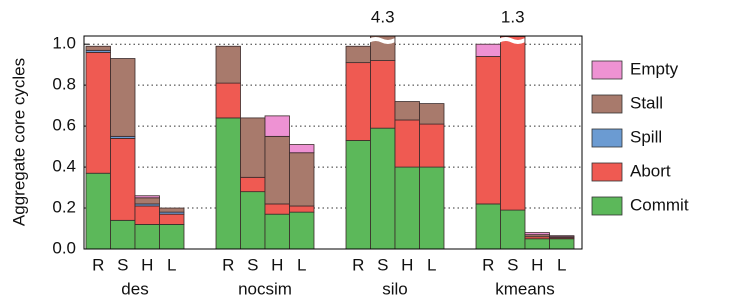  Describe the element at coordinates (513, 16) in the screenshot. I see `clipped-total-label: 1.3` at that location.